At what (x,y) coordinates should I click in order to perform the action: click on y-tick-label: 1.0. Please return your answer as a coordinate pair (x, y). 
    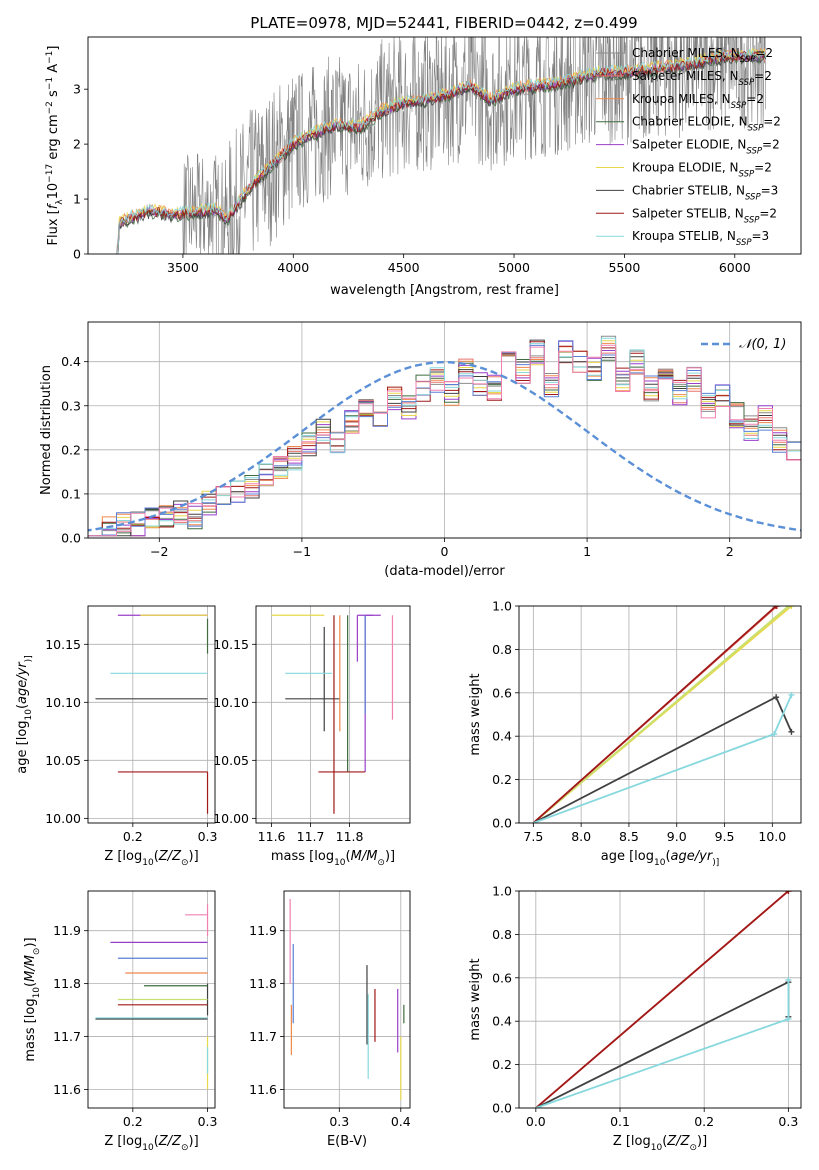
    Looking at the image, I should click on (502, 606).